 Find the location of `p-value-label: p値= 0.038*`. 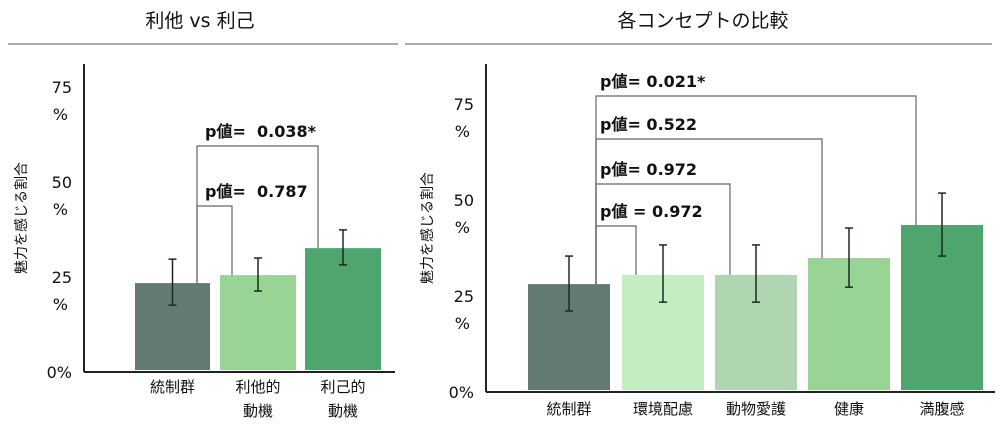

p-value-label: p値= 0.038* is located at coordinates (261, 131).